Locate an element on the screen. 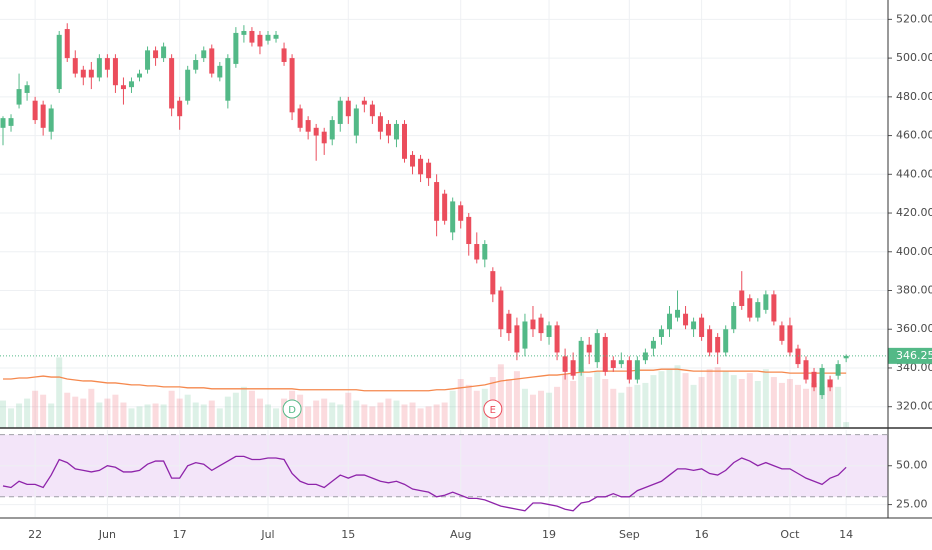  y-tick-label: 360.00 is located at coordinates (914, 328).